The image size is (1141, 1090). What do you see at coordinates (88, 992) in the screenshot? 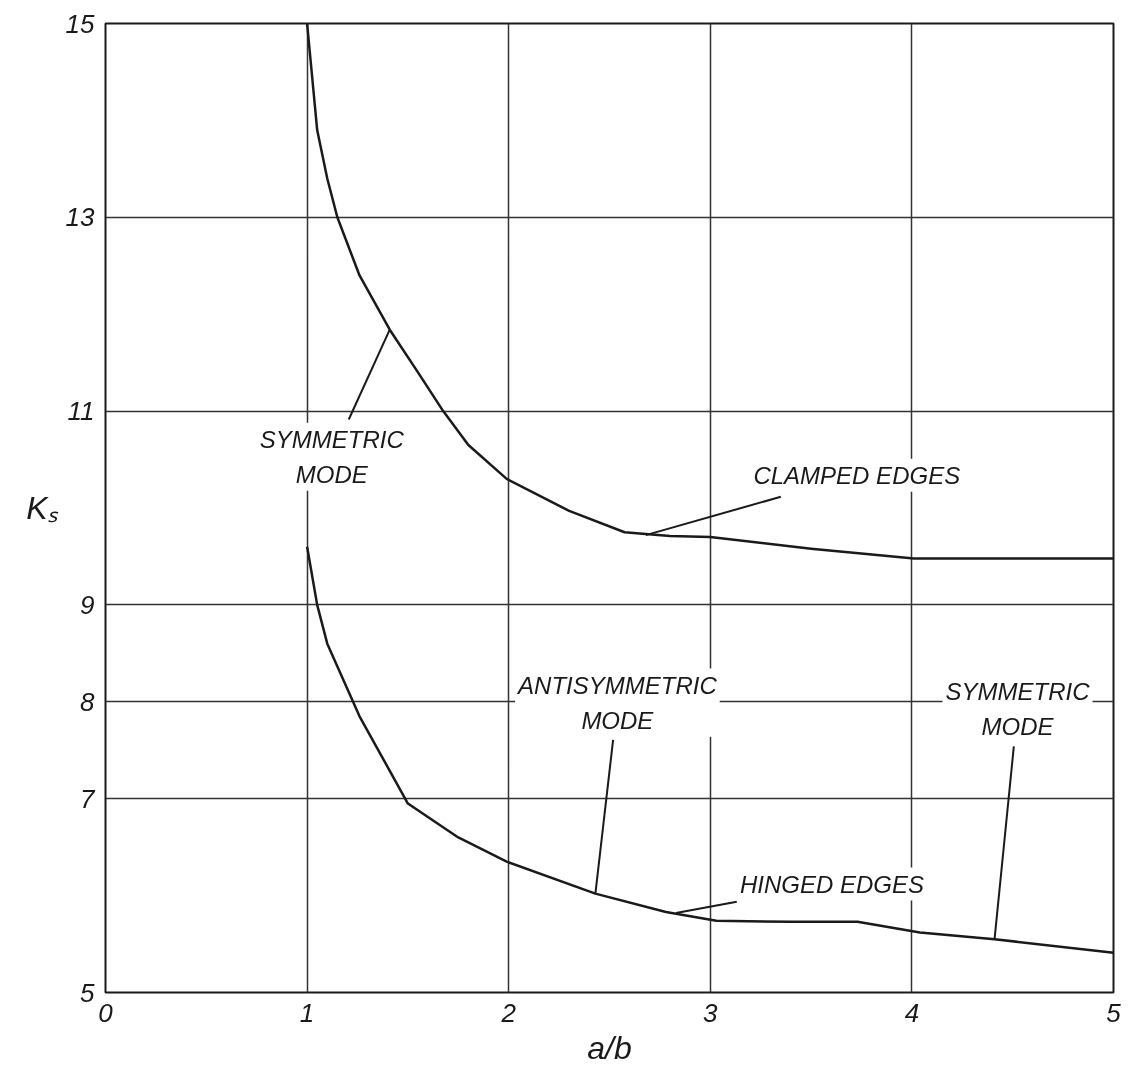
I see `y-tick-label: 5` at bounding box center [88, 992].